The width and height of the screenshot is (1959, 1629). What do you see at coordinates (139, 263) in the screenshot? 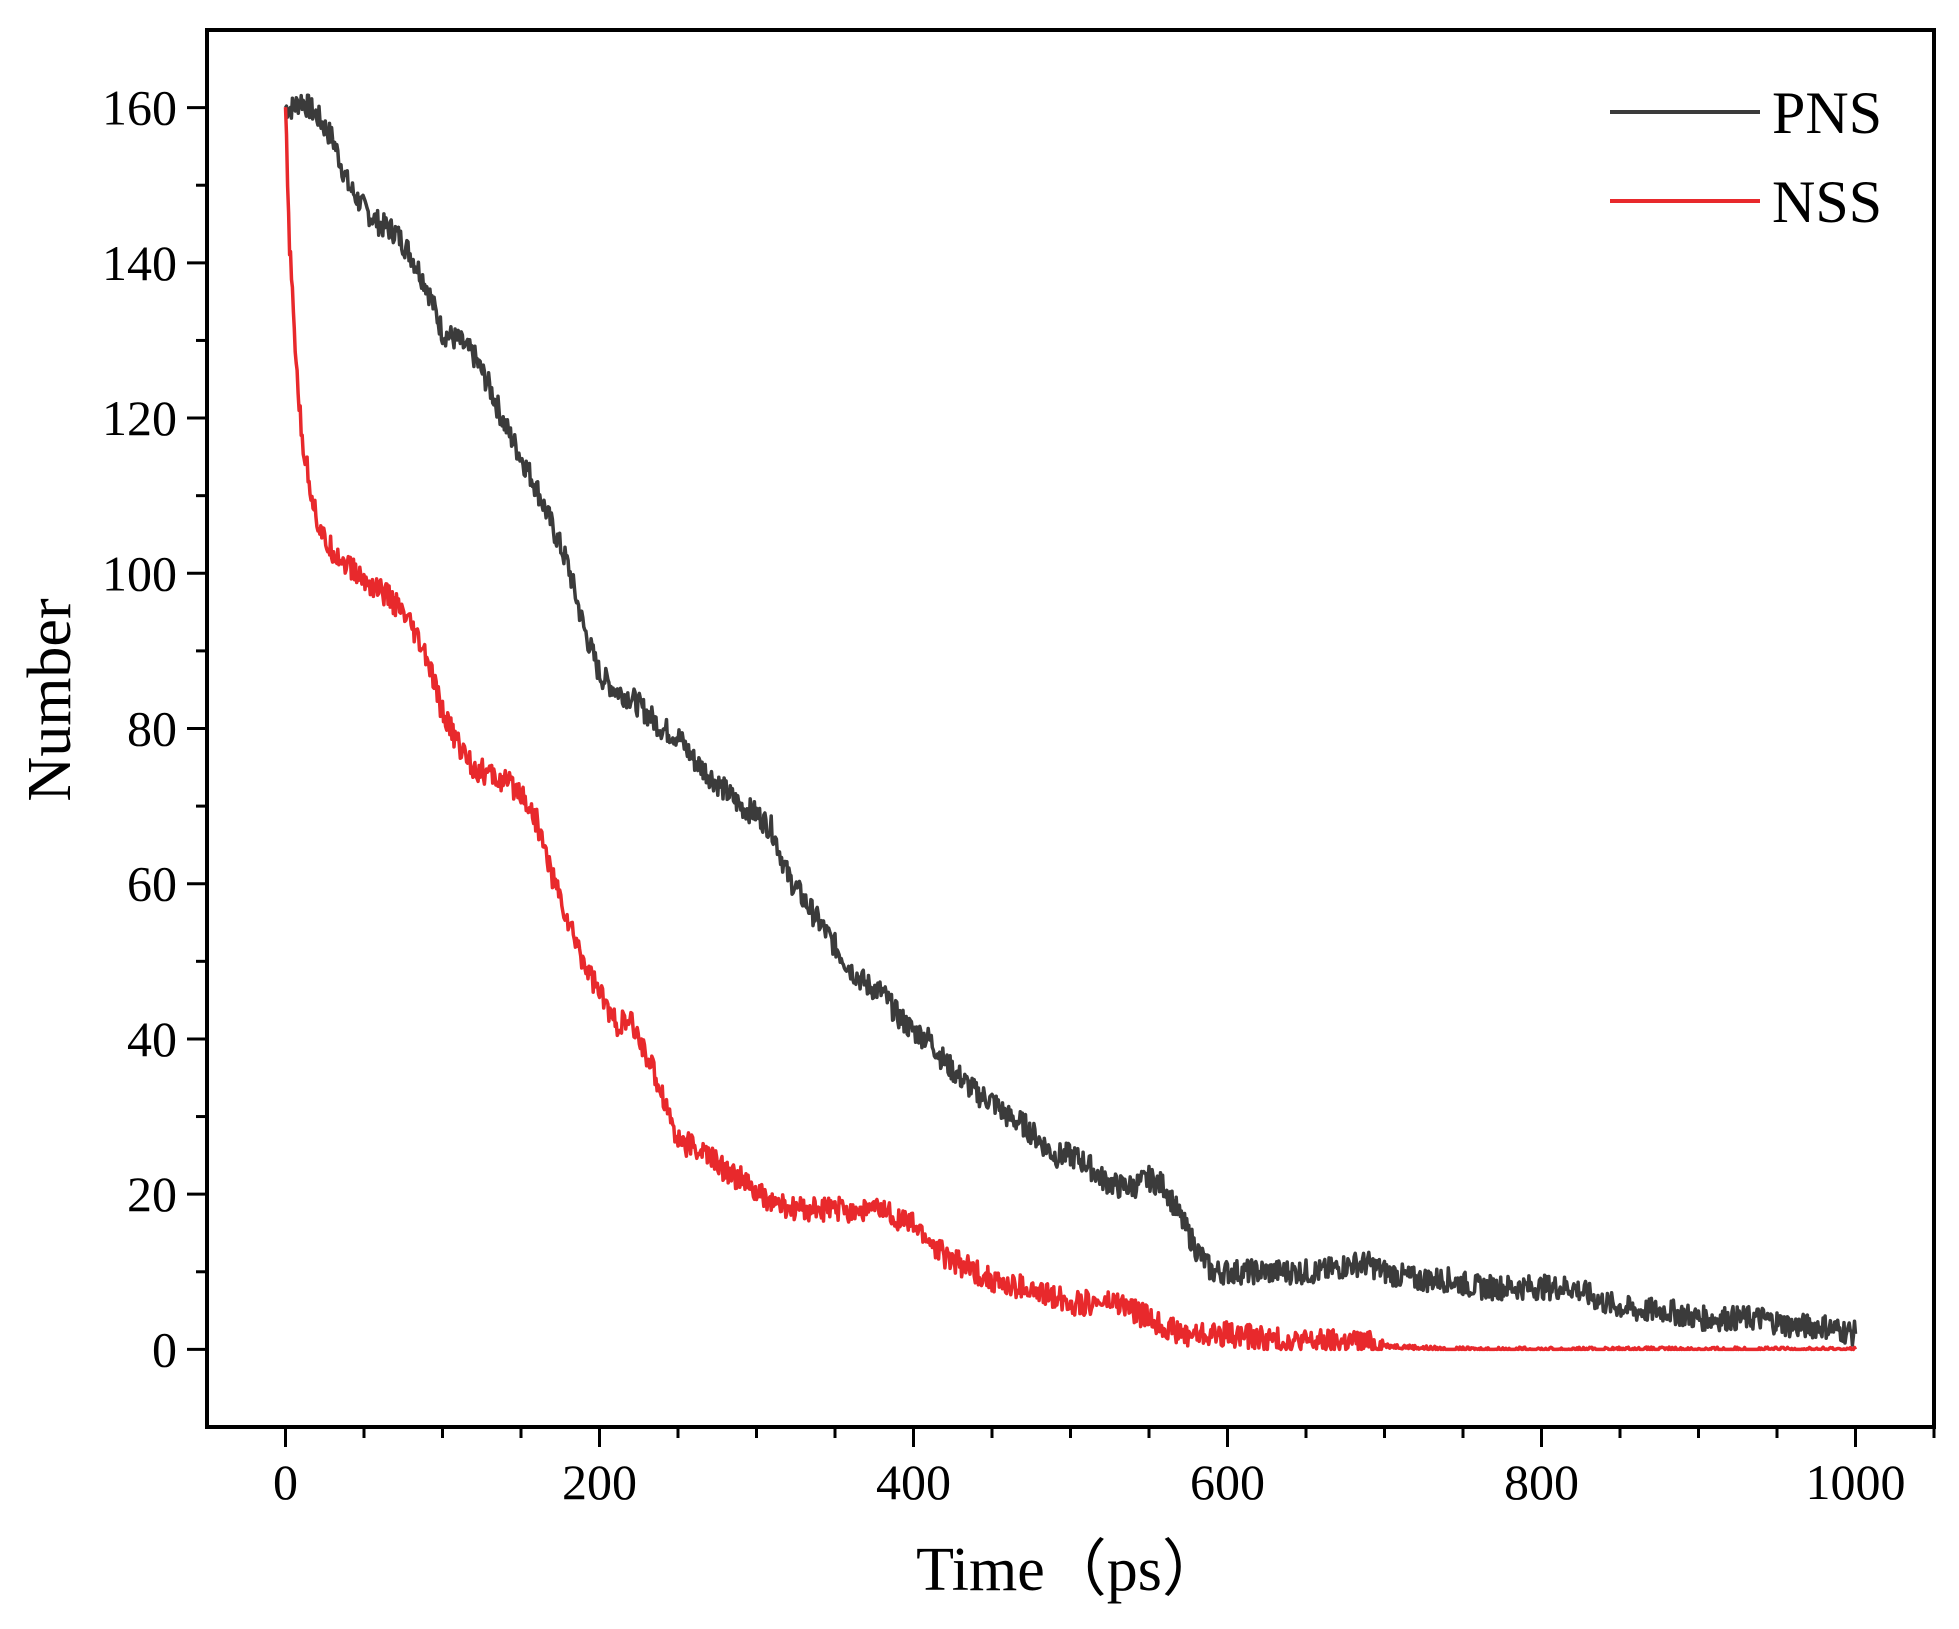
I see `y-tick-label: 140` at bounding box center [139, 263].